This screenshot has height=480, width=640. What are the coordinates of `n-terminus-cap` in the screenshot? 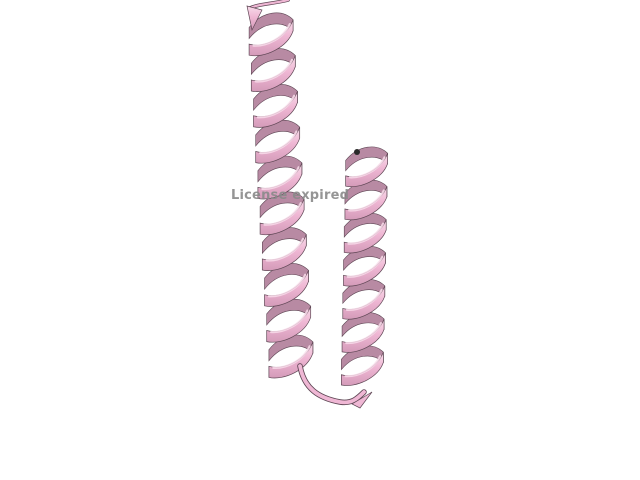 It's located at (254, 18).